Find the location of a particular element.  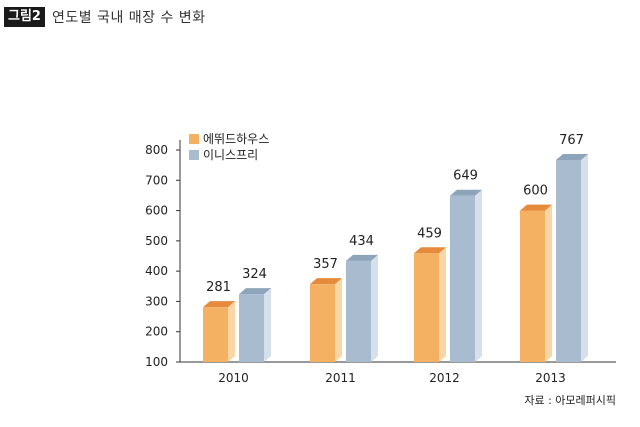

bar-etude-2012 is located at coordinates (426, 307).